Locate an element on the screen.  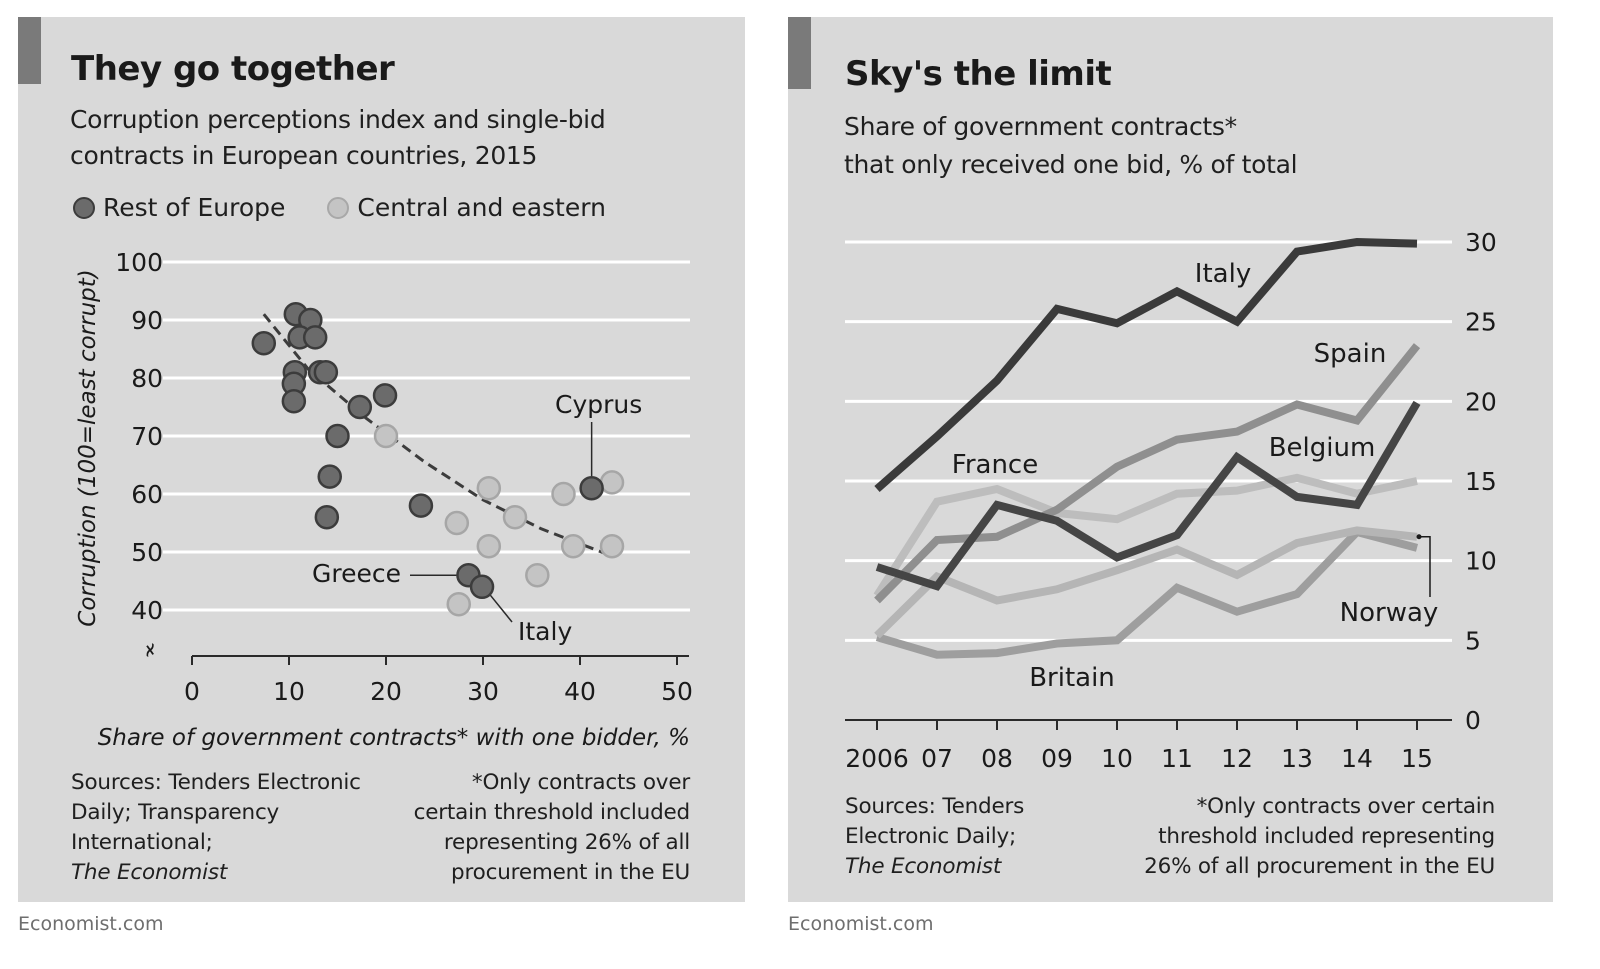
series-line-belgium is located at coordinates (1148, 495).